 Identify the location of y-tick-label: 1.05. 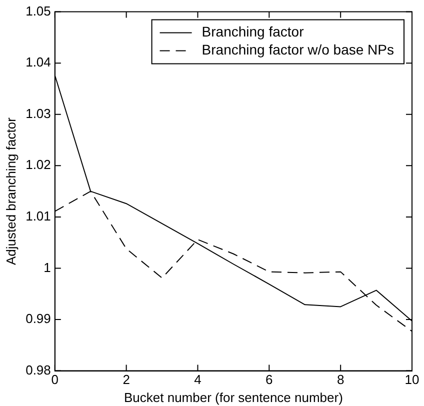
(38, 10).